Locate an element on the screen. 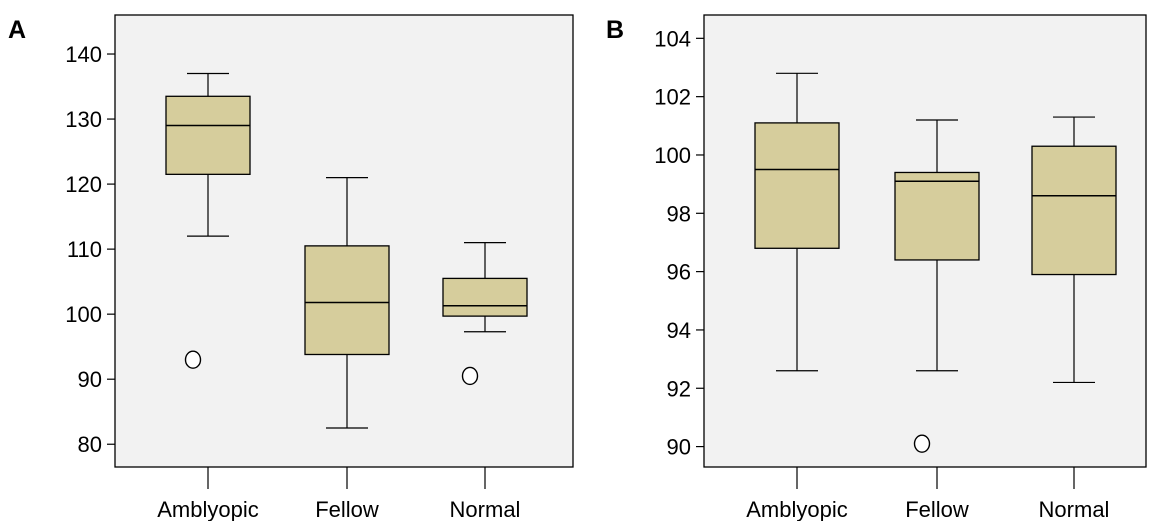 The height and width of the screenshot is (521, 1154). y-tick-label: 102 is located at coordinates (672, 97).